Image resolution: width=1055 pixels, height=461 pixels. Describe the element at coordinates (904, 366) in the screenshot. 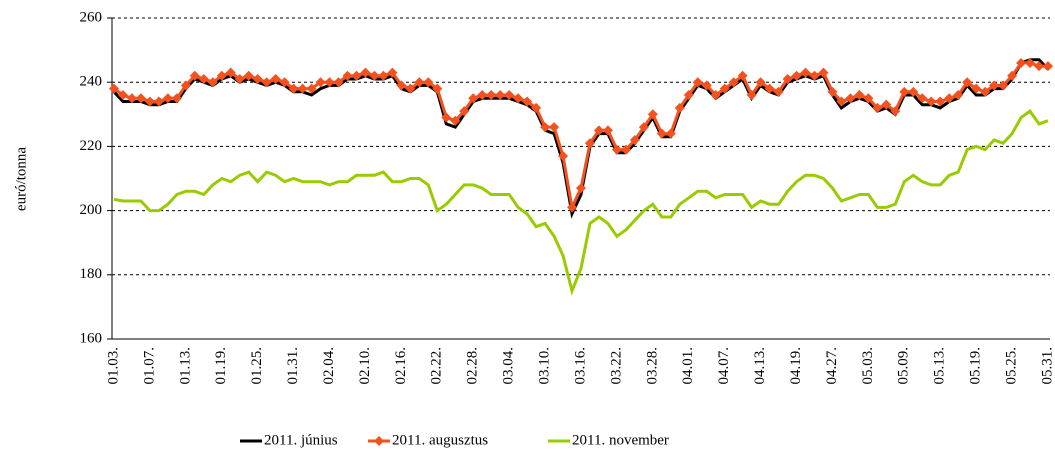

I see `x-tick-label: 05.09.` at that location.